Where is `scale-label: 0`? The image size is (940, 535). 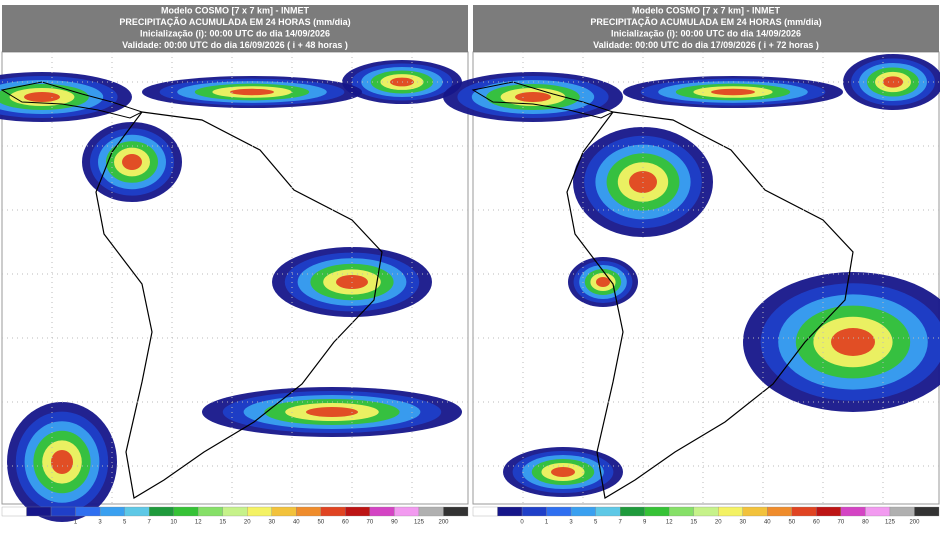
scale-label: 0 is located at coordinates (522, 523).